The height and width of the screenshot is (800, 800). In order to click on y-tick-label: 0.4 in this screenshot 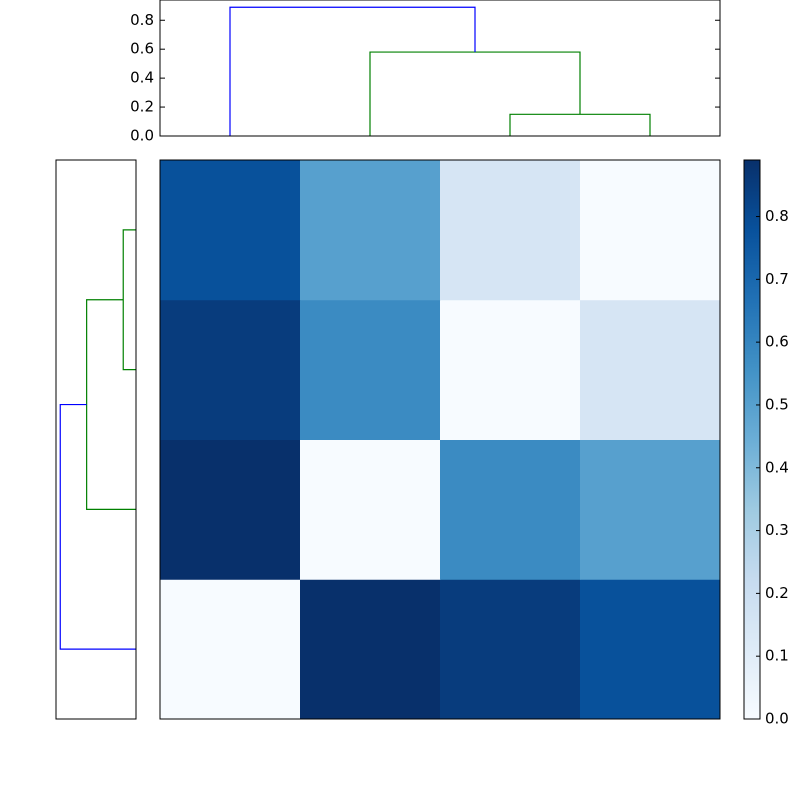, I will do `click(142, 78)`.